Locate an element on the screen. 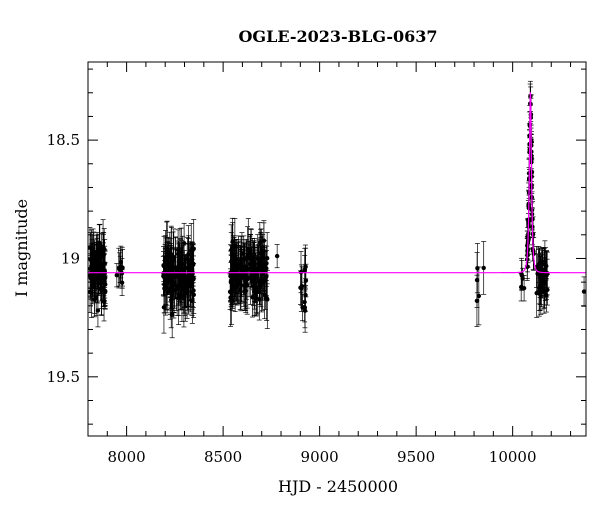 This screenshot has height=512, width=600. y-axis-label: I magnitude is located at coordinates (21, 248).